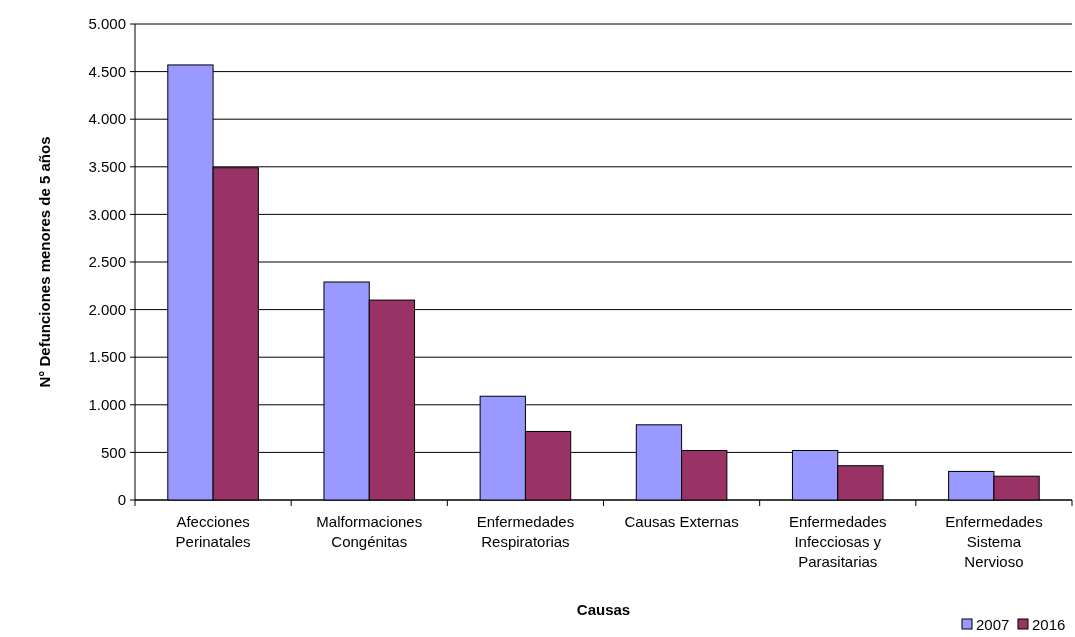  Describe the element at coordinates (107, 119) in the screenshot. I see `y-tick-label: 4.000` at that location.